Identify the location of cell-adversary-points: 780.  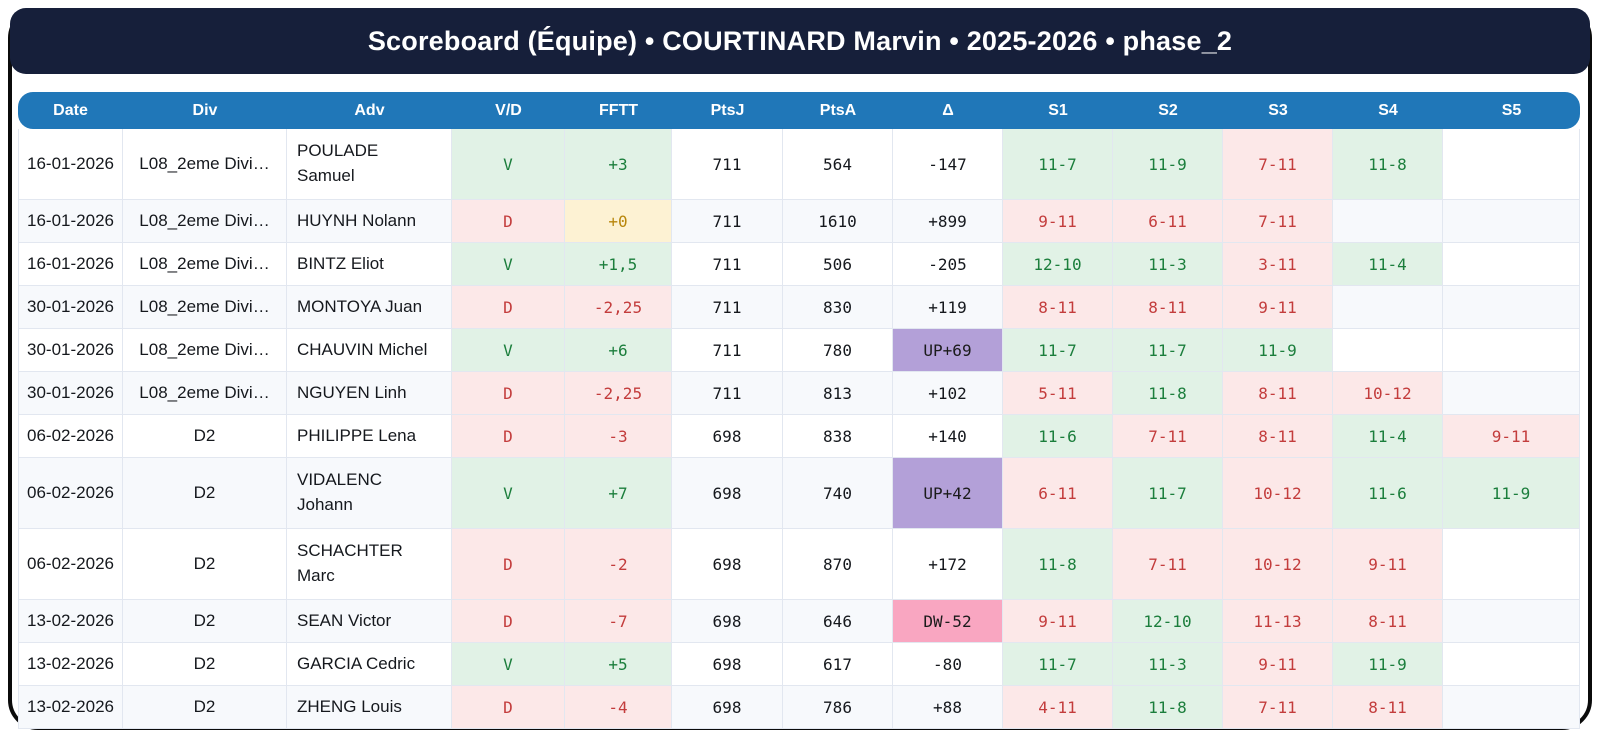
(838, 350).